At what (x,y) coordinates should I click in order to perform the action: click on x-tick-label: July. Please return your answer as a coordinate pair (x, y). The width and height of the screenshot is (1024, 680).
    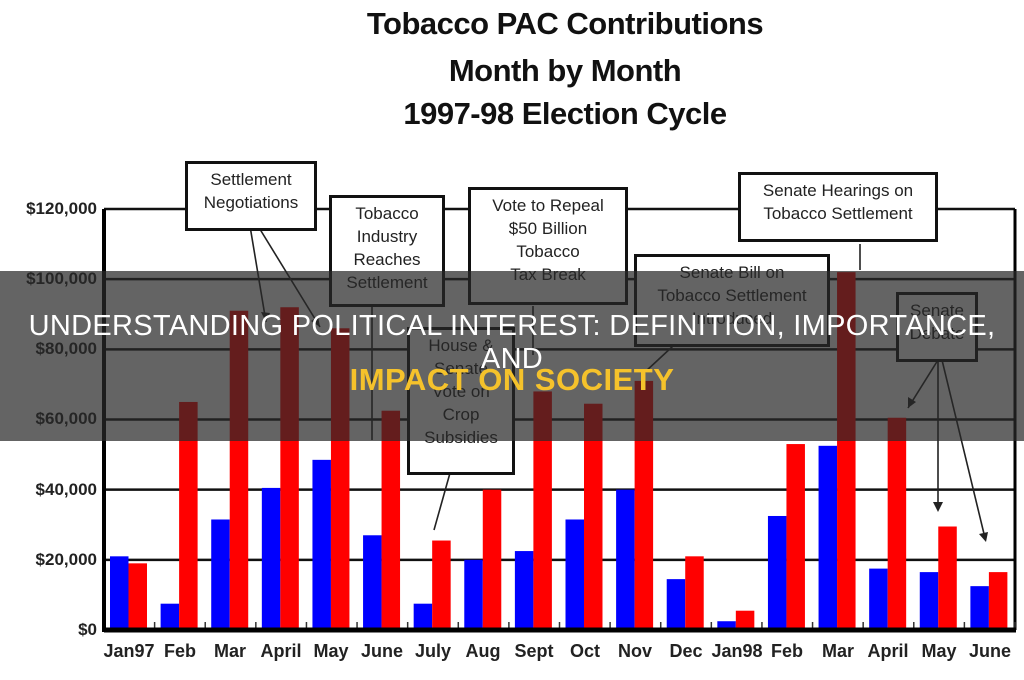
    Looking at the image, I should click on (433, 651).